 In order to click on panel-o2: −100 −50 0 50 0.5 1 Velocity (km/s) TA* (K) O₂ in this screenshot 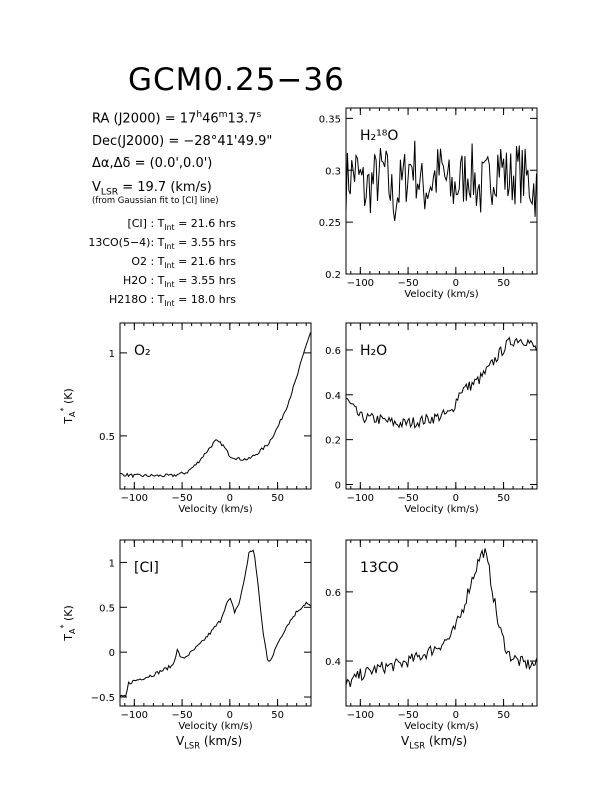, I will do `click(185, 418)`.